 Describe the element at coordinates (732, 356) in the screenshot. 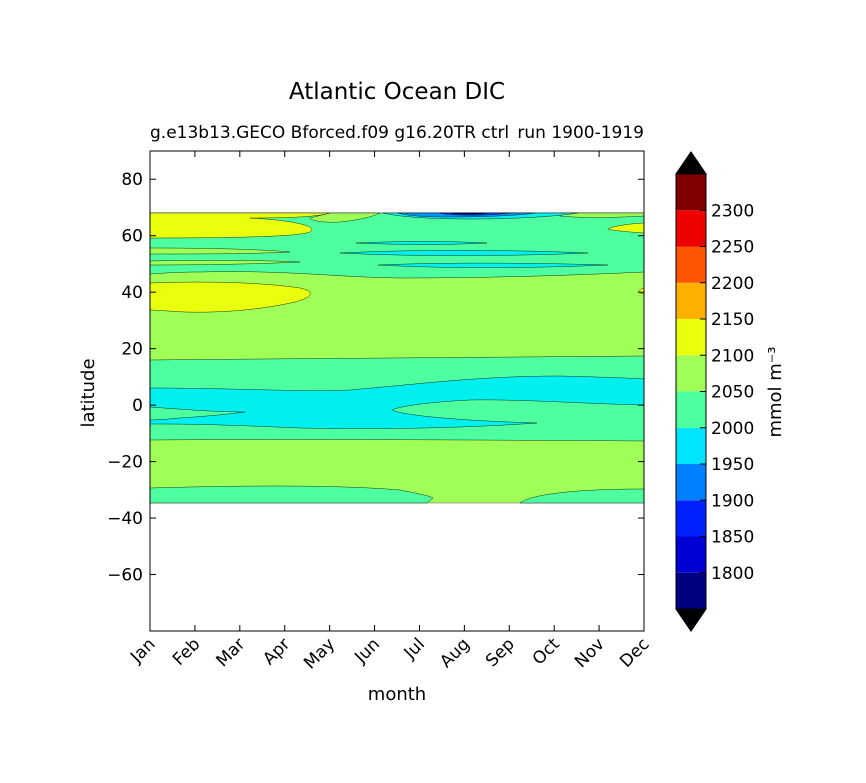

I see `colorbar-tick-label: 2100` at that location.